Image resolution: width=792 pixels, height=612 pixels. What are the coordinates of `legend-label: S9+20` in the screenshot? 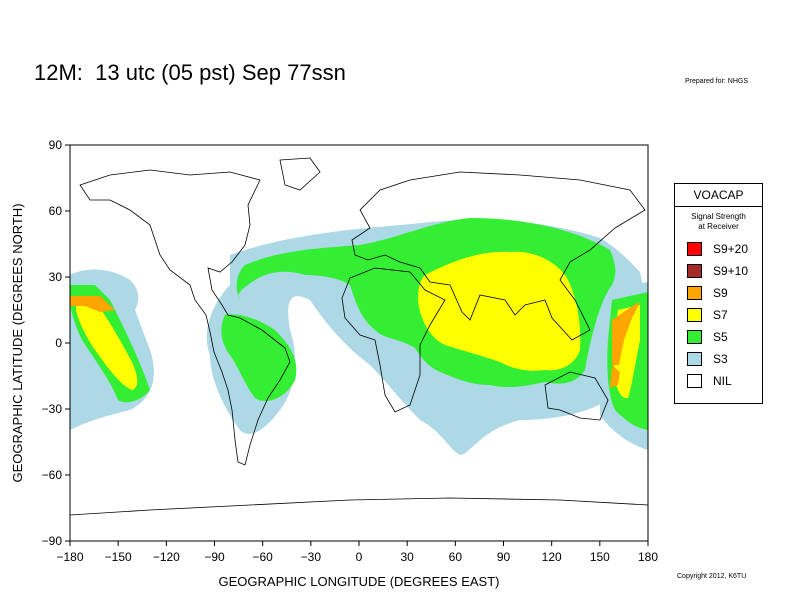 It's located at (731, 249).